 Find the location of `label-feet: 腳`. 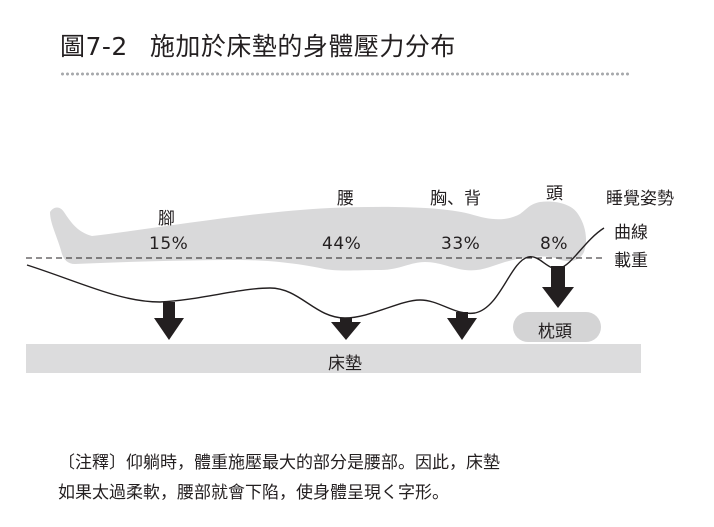

label-feet: 腳 is located at coordinates (166, 219).